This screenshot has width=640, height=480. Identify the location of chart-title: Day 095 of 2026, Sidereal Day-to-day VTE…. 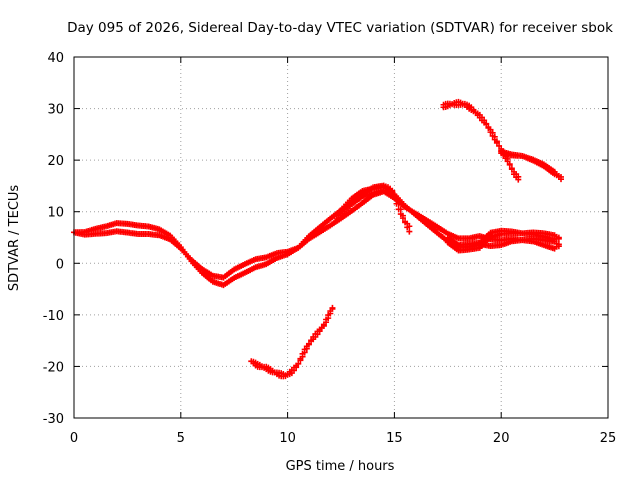
(340, 28).